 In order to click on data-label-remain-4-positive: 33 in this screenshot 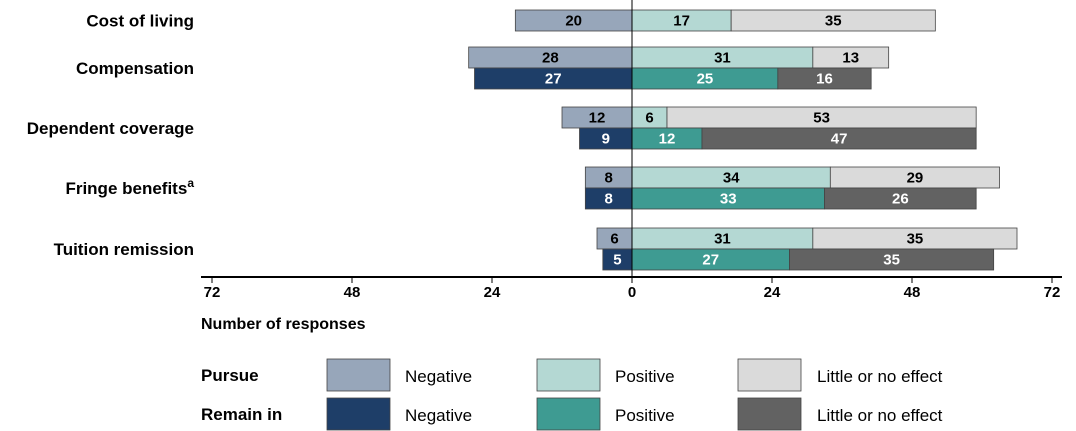, I will do `click(728, 199)`.